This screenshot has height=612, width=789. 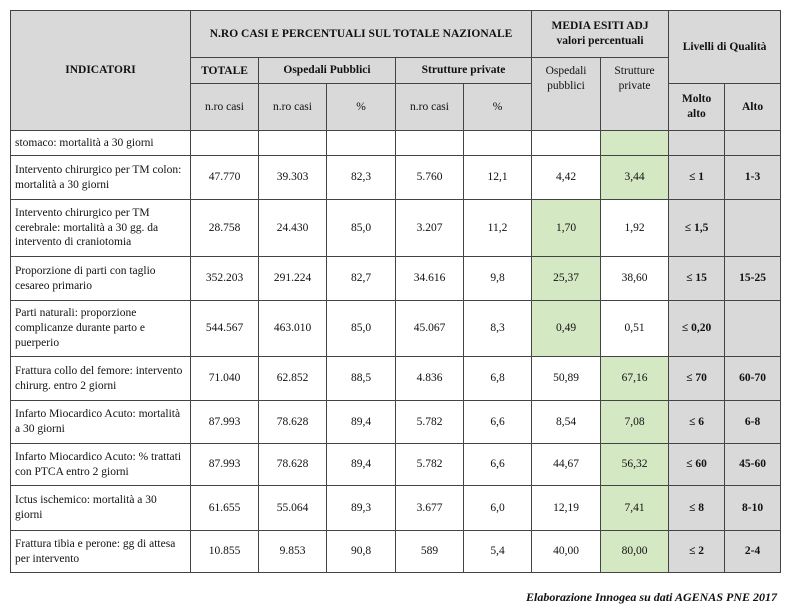 What do you see at coordinates (566, 464) in the screenshot?
I see `value-cell: 44,67` at bounding box center [566, 464].